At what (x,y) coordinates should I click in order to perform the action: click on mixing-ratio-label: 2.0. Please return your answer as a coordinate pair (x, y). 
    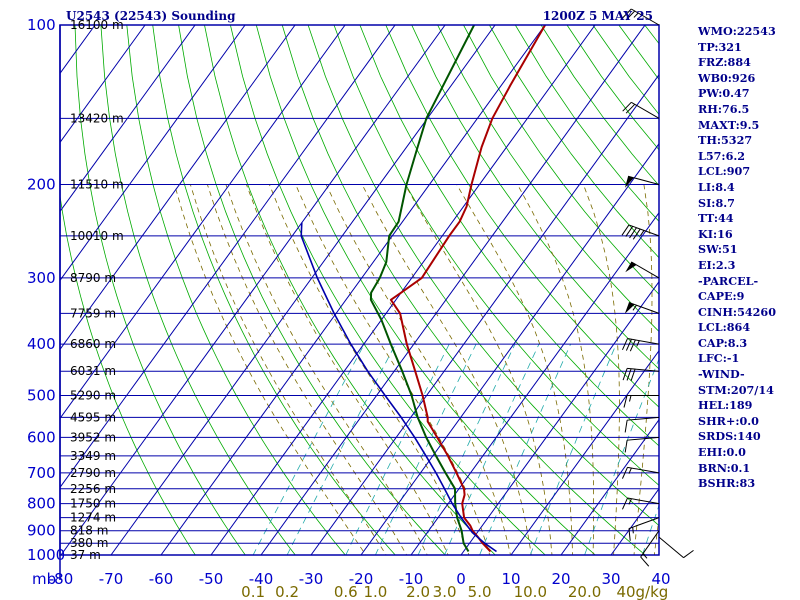
    Looking at the image, I should click on (418, 591).